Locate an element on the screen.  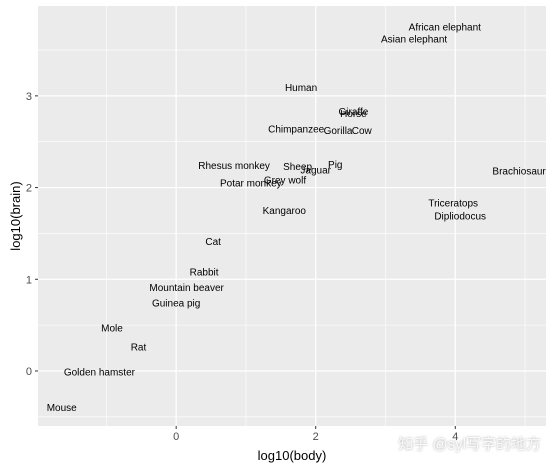
point-label: Rhesus monkey is located at coordinates (234, 166).